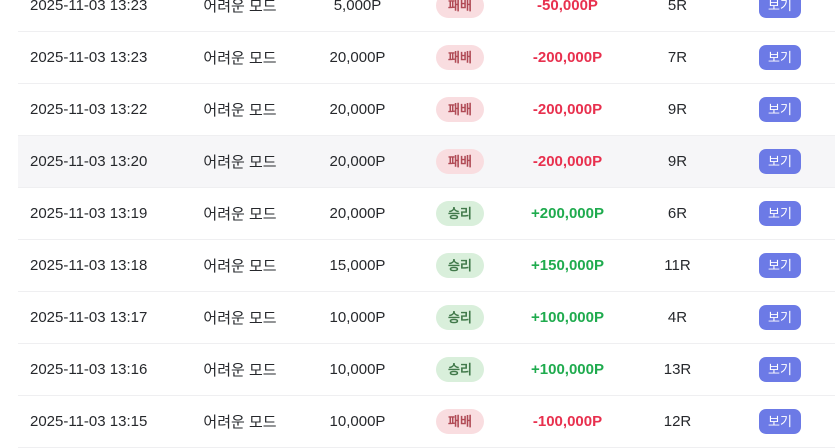 This screenshot has width=835, height=448. I want to click on timestamp-cell: 2025-11-03 13:20, so click(89, 161).